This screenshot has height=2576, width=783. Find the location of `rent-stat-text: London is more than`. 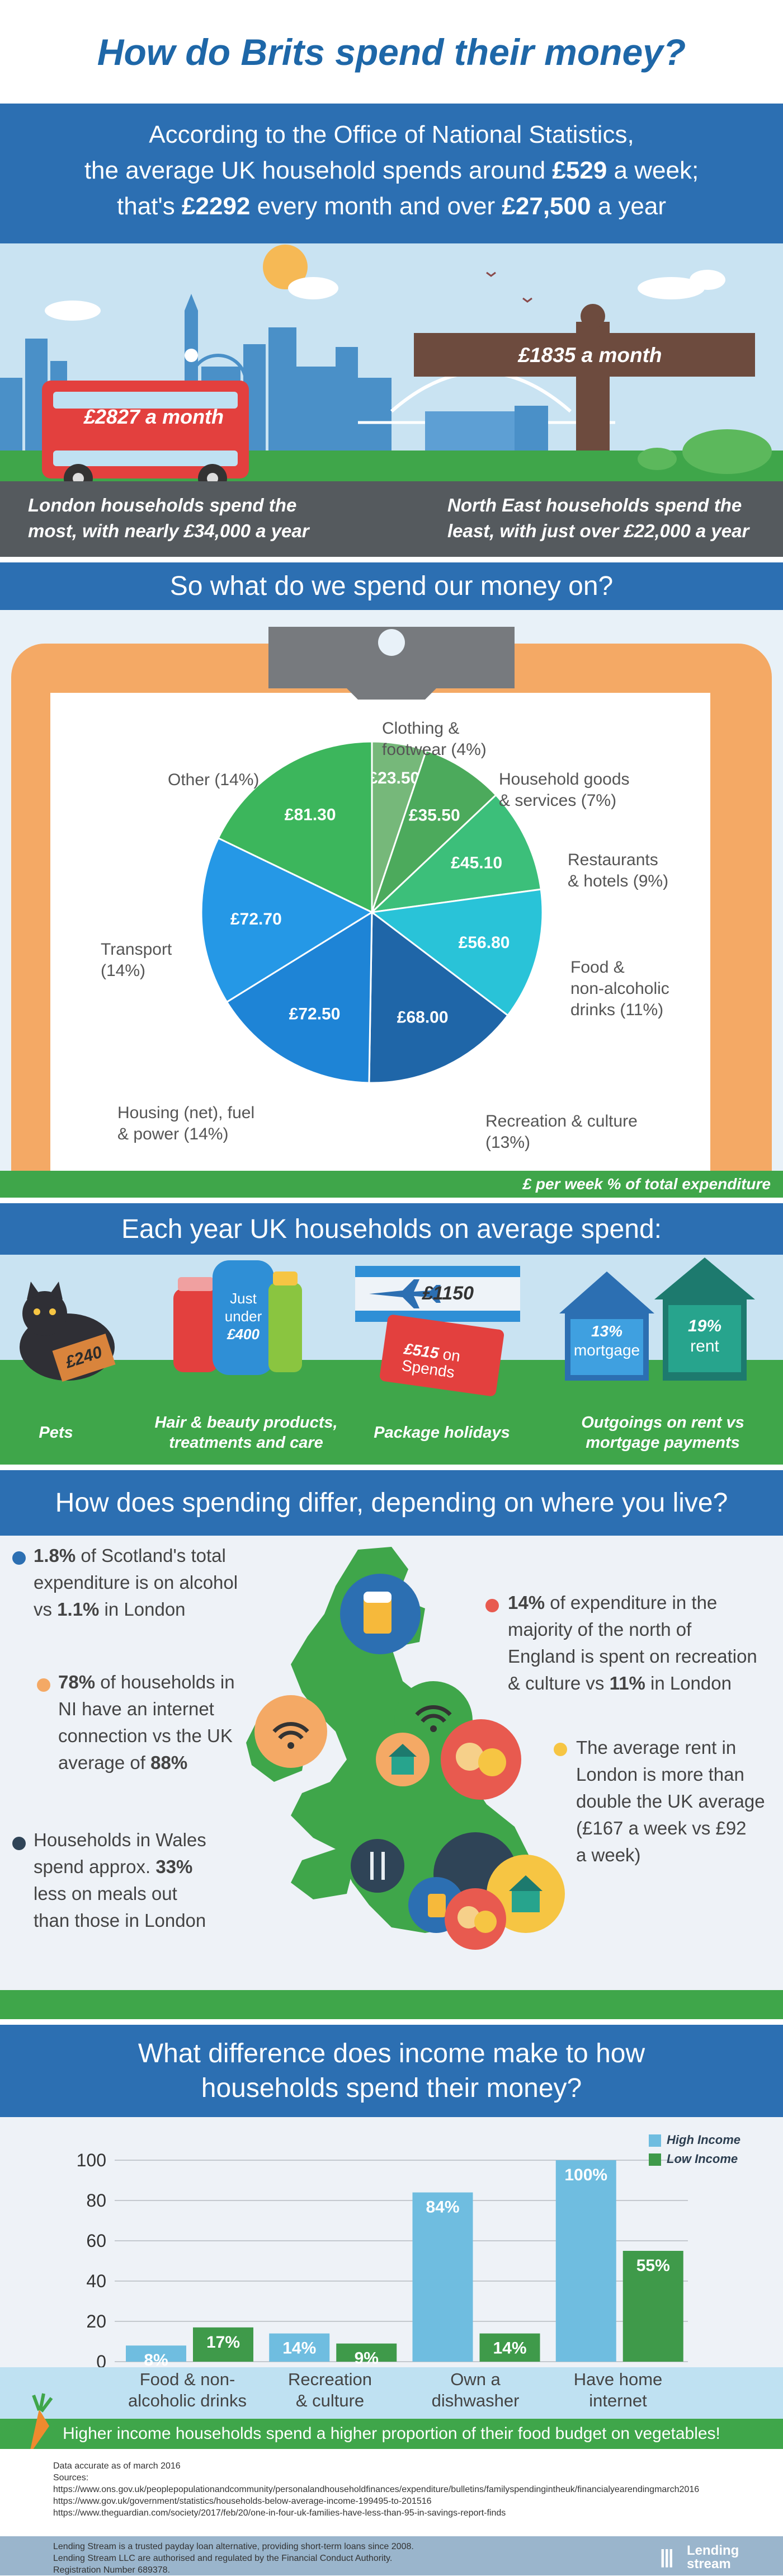

rent-stat-text: London is more than is located at coordinates (660, 1774).